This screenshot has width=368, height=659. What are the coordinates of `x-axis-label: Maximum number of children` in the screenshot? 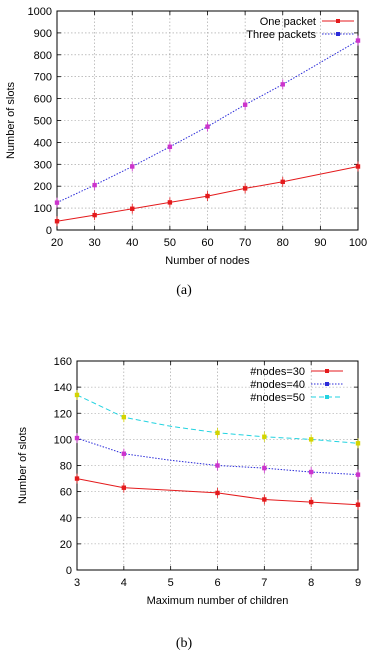 It's located at (218, 601).